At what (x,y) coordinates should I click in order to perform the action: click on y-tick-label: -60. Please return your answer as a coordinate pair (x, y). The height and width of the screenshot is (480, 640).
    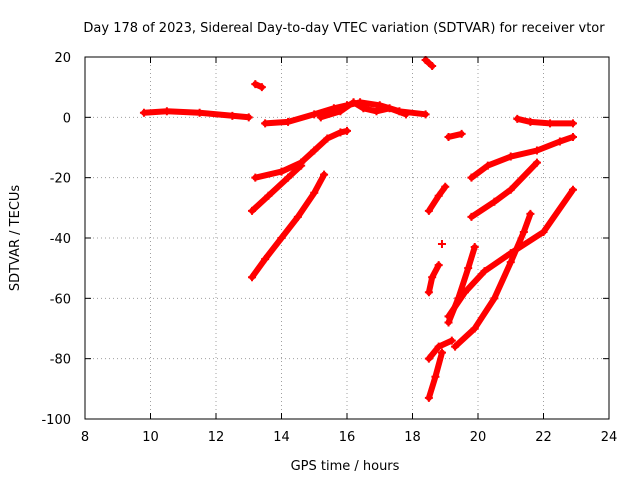
    Looking at the image, I should click on (60, 299).